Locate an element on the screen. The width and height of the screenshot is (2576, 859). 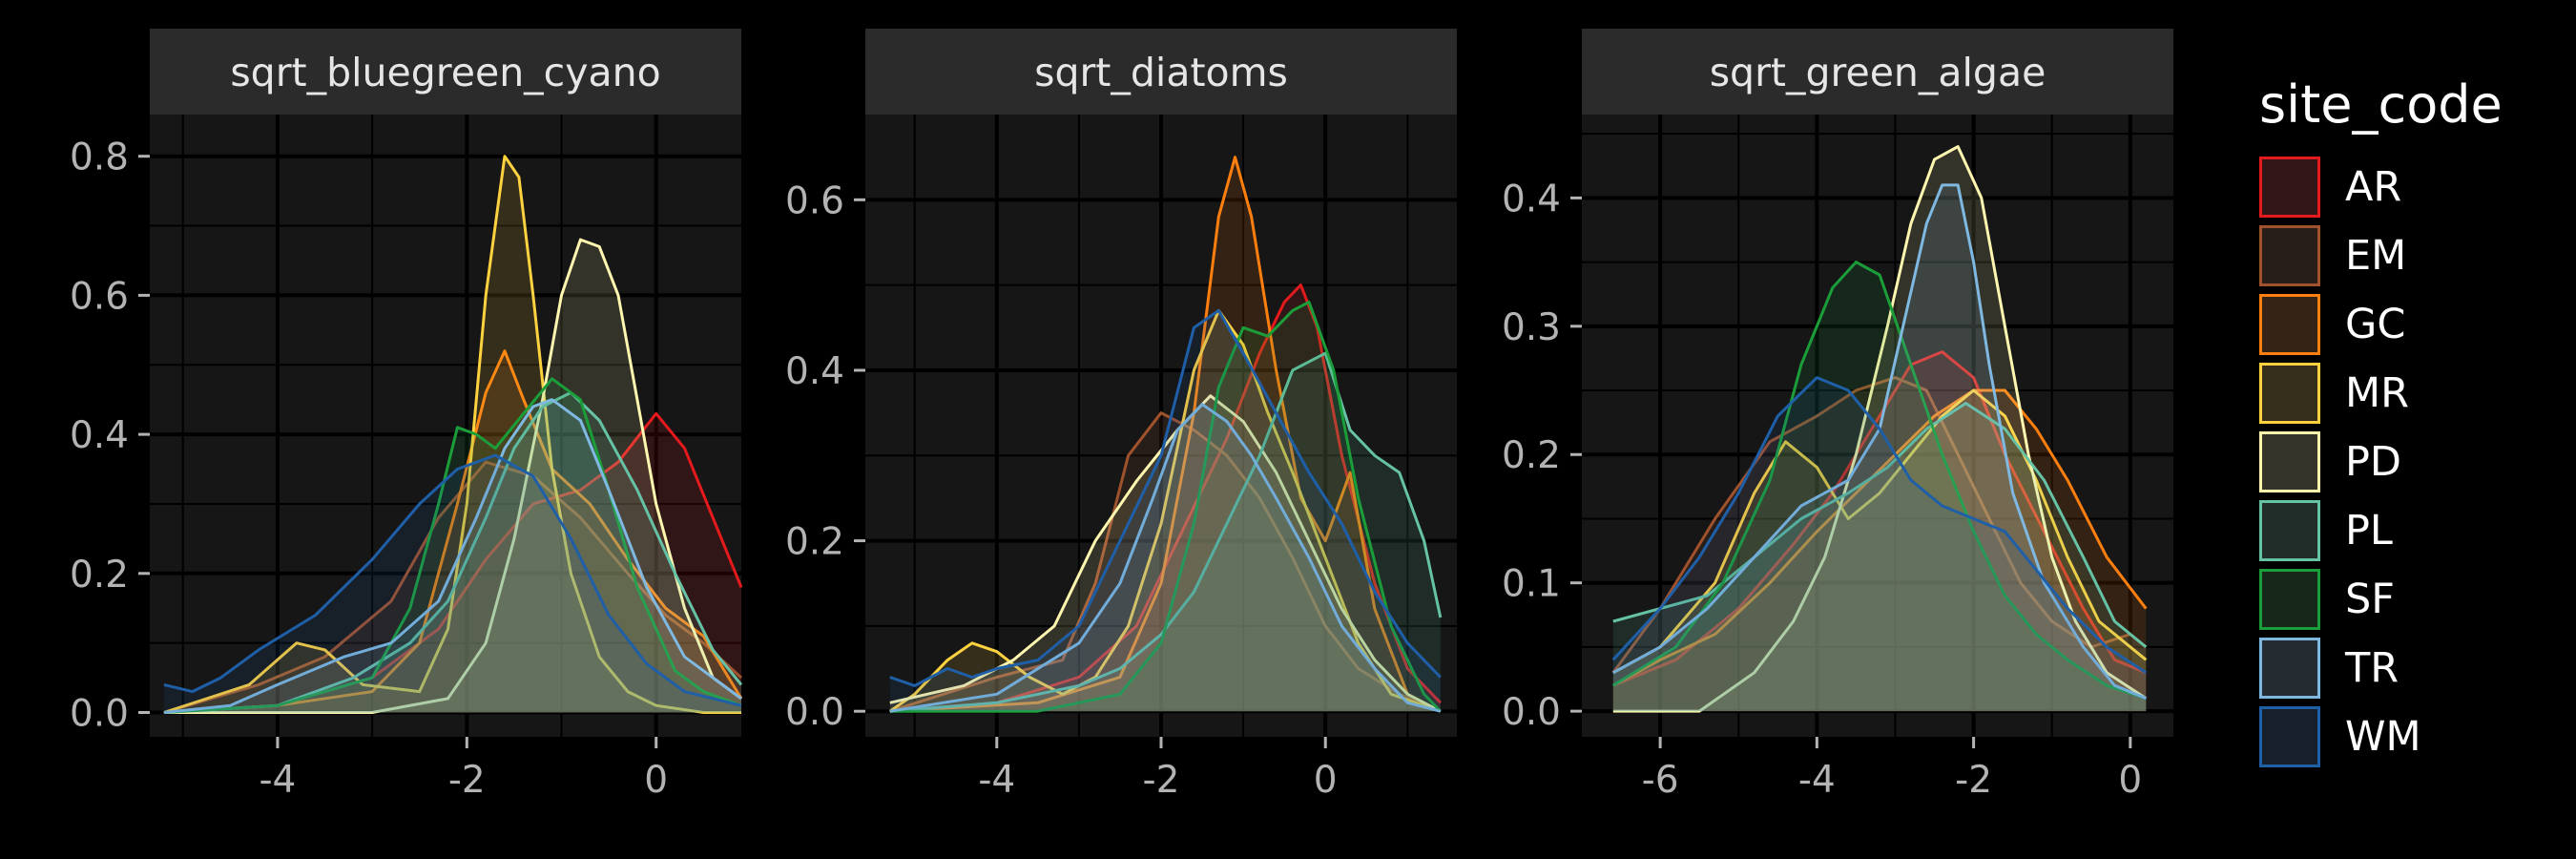
legend-label: PL is located at coordinates (2369, 531).